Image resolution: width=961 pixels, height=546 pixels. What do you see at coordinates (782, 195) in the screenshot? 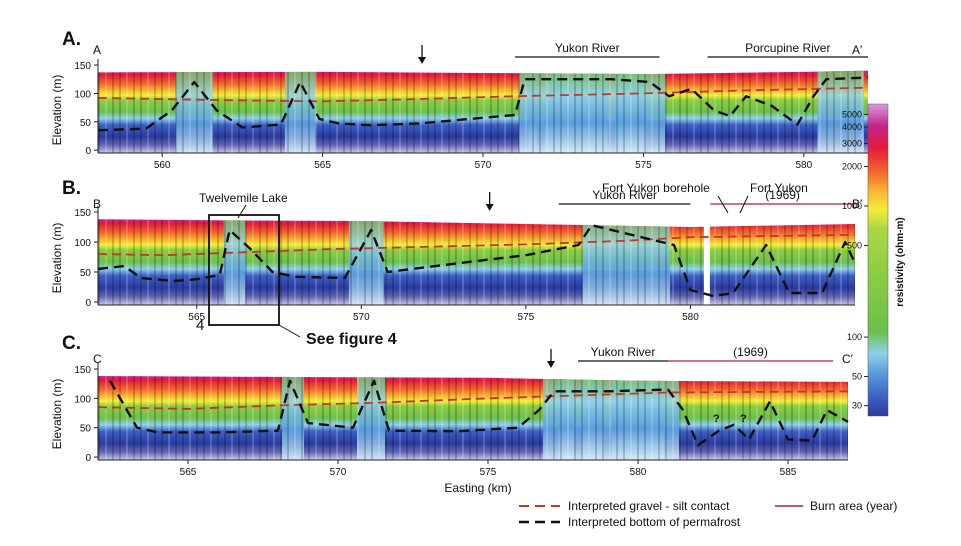
I see `burn-year-label: (1969)` at bounding box center [782, 195].